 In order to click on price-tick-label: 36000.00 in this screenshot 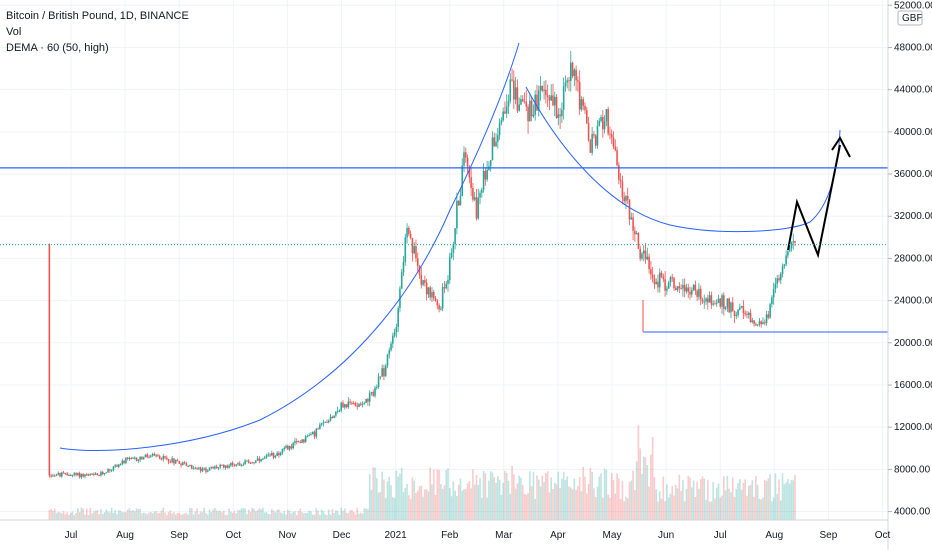, I will do `click(913, 174)`.